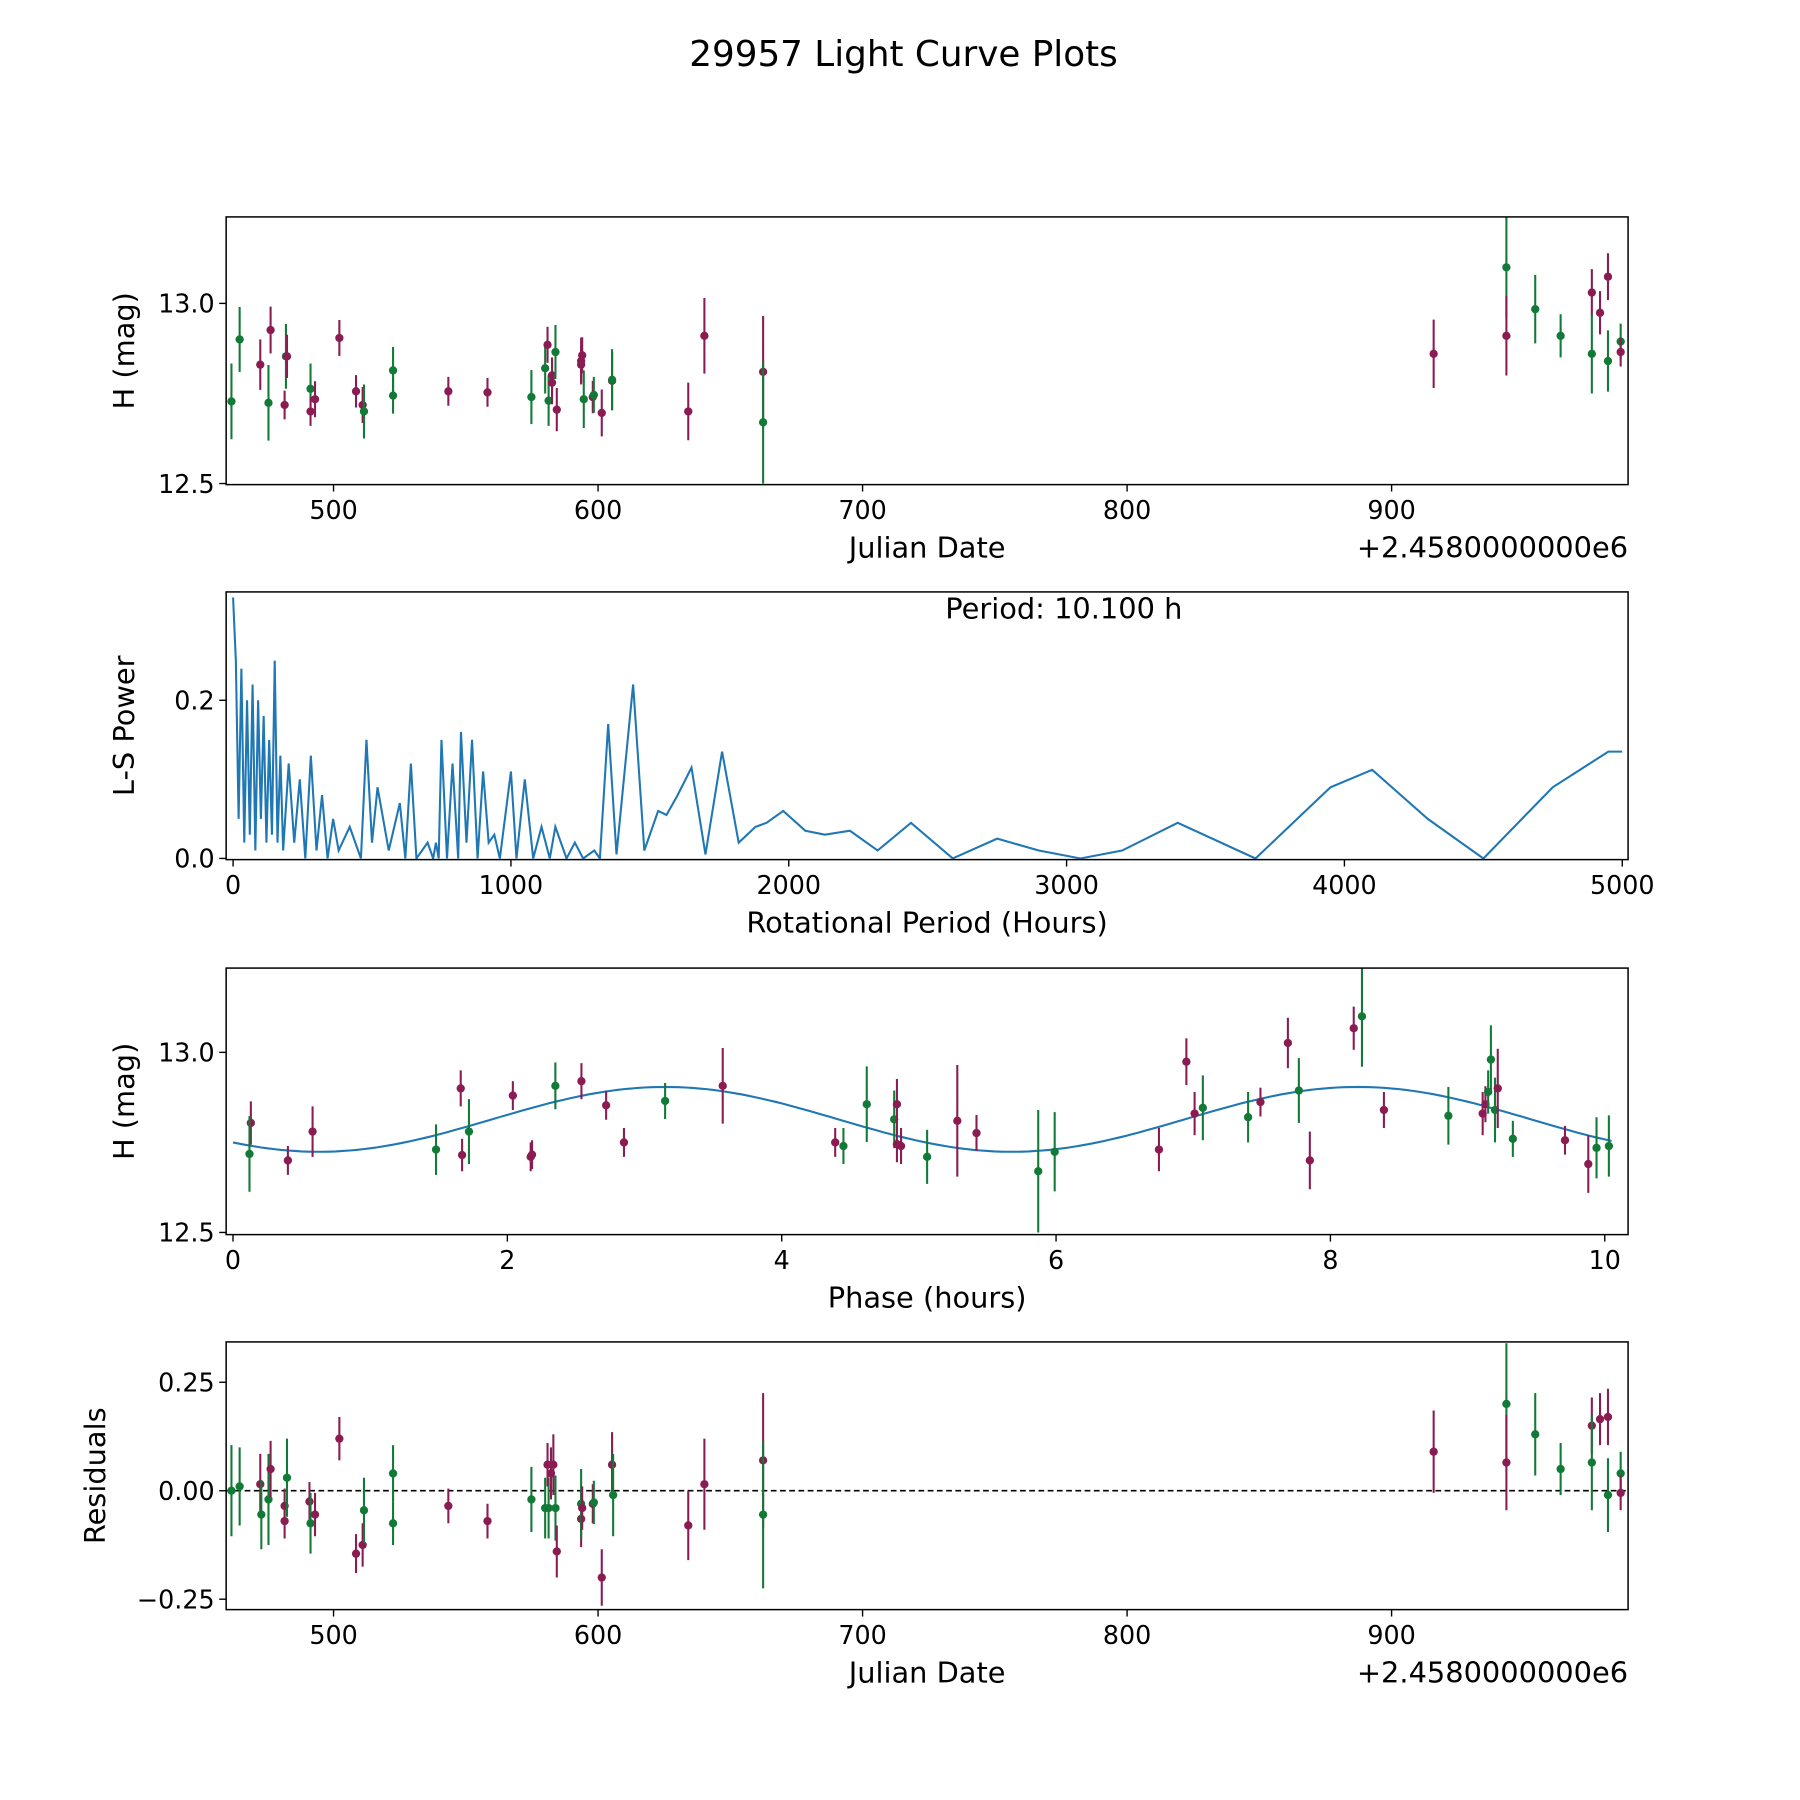  I want to click on x-tick-label: 0, so click(233, 885).